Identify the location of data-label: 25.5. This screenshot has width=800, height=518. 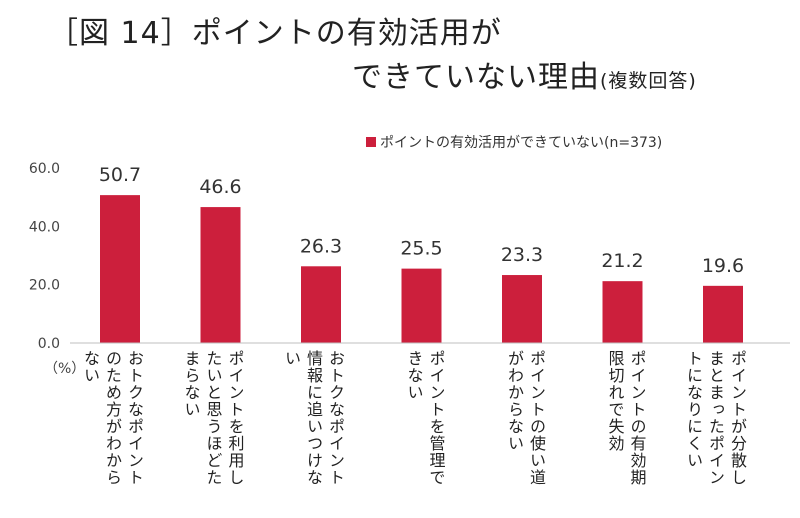
(421, 249).